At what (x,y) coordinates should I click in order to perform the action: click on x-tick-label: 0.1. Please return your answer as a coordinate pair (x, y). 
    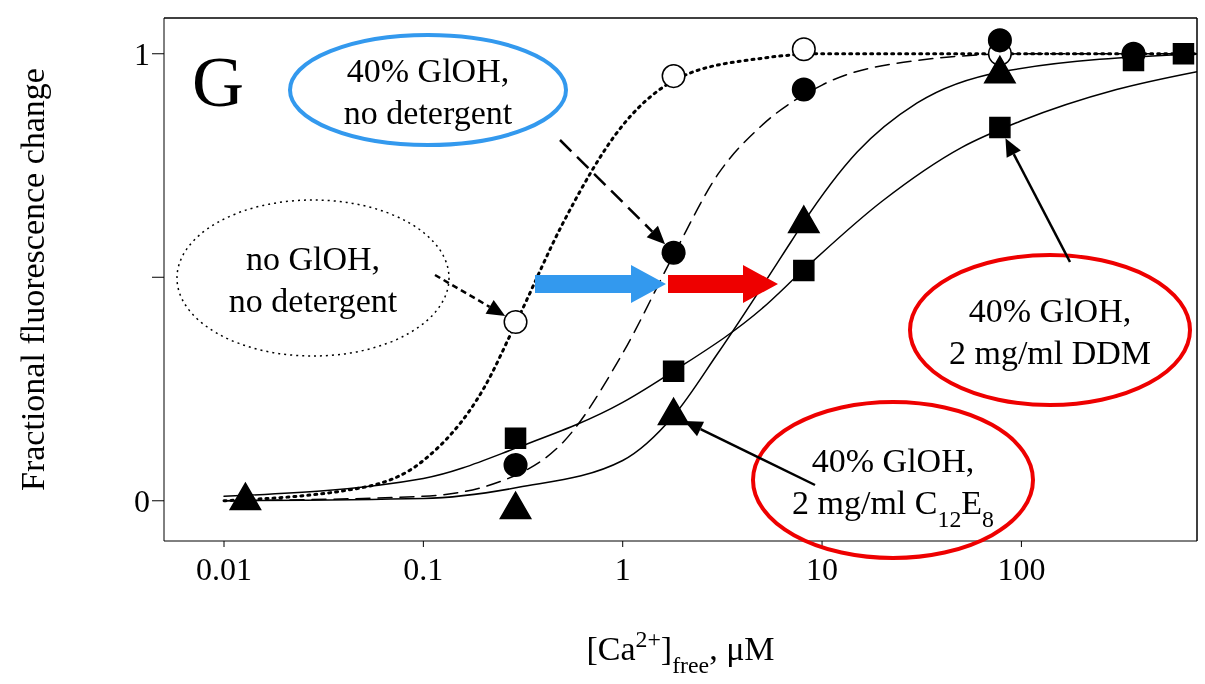
    Looking at the image, I should click on (423, 568).